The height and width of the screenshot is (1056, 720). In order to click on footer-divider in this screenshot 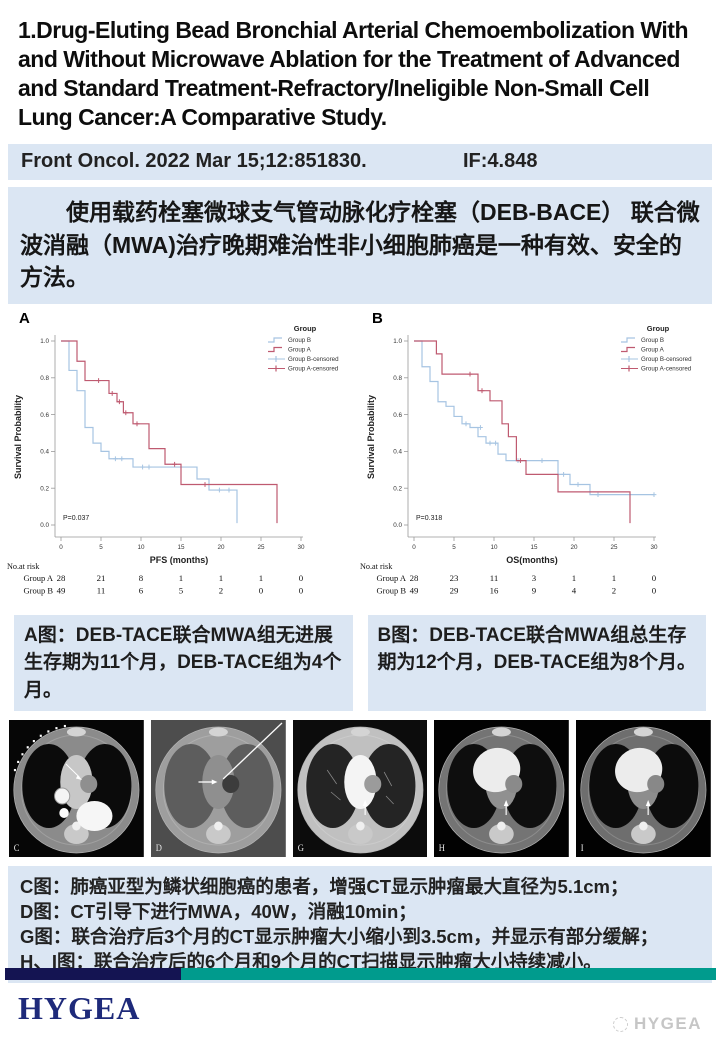, I will do `click(360, 974)`.